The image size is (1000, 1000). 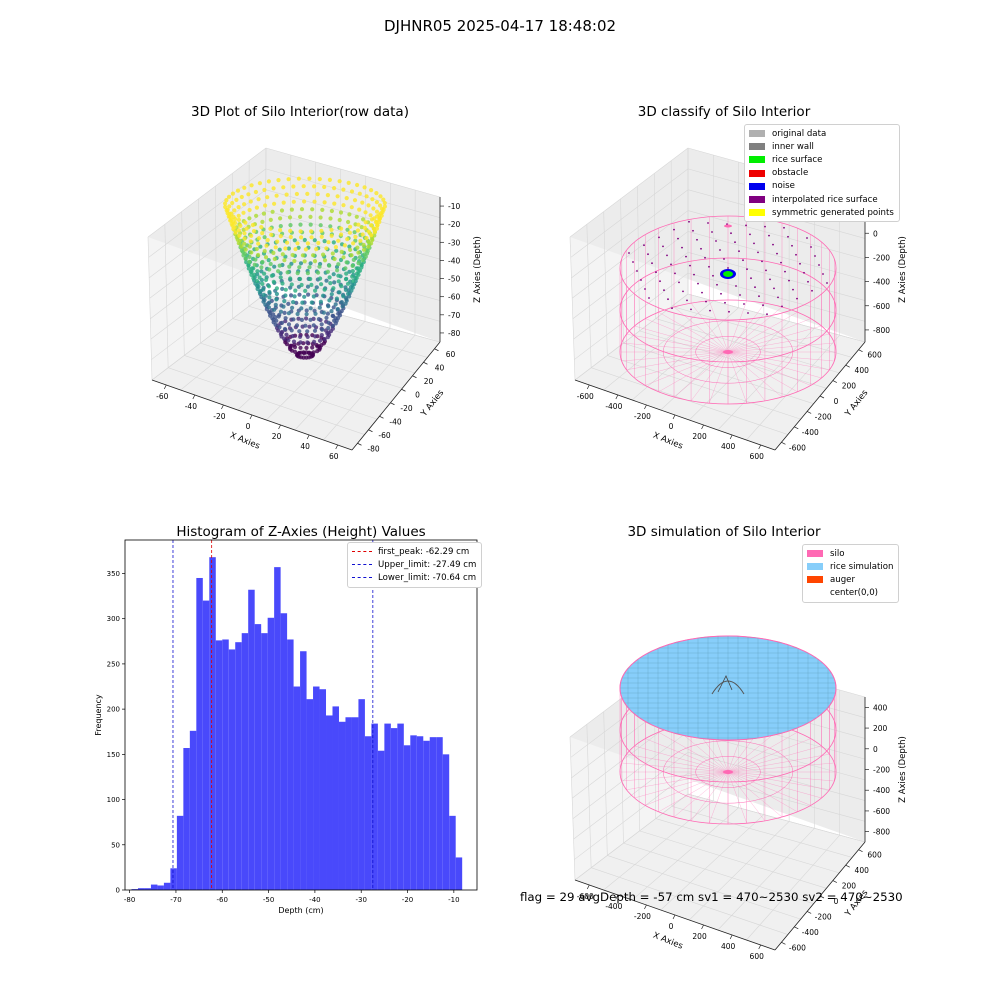 I want to click on hist-x-tick-label: -60, so click(x=222, y=900).